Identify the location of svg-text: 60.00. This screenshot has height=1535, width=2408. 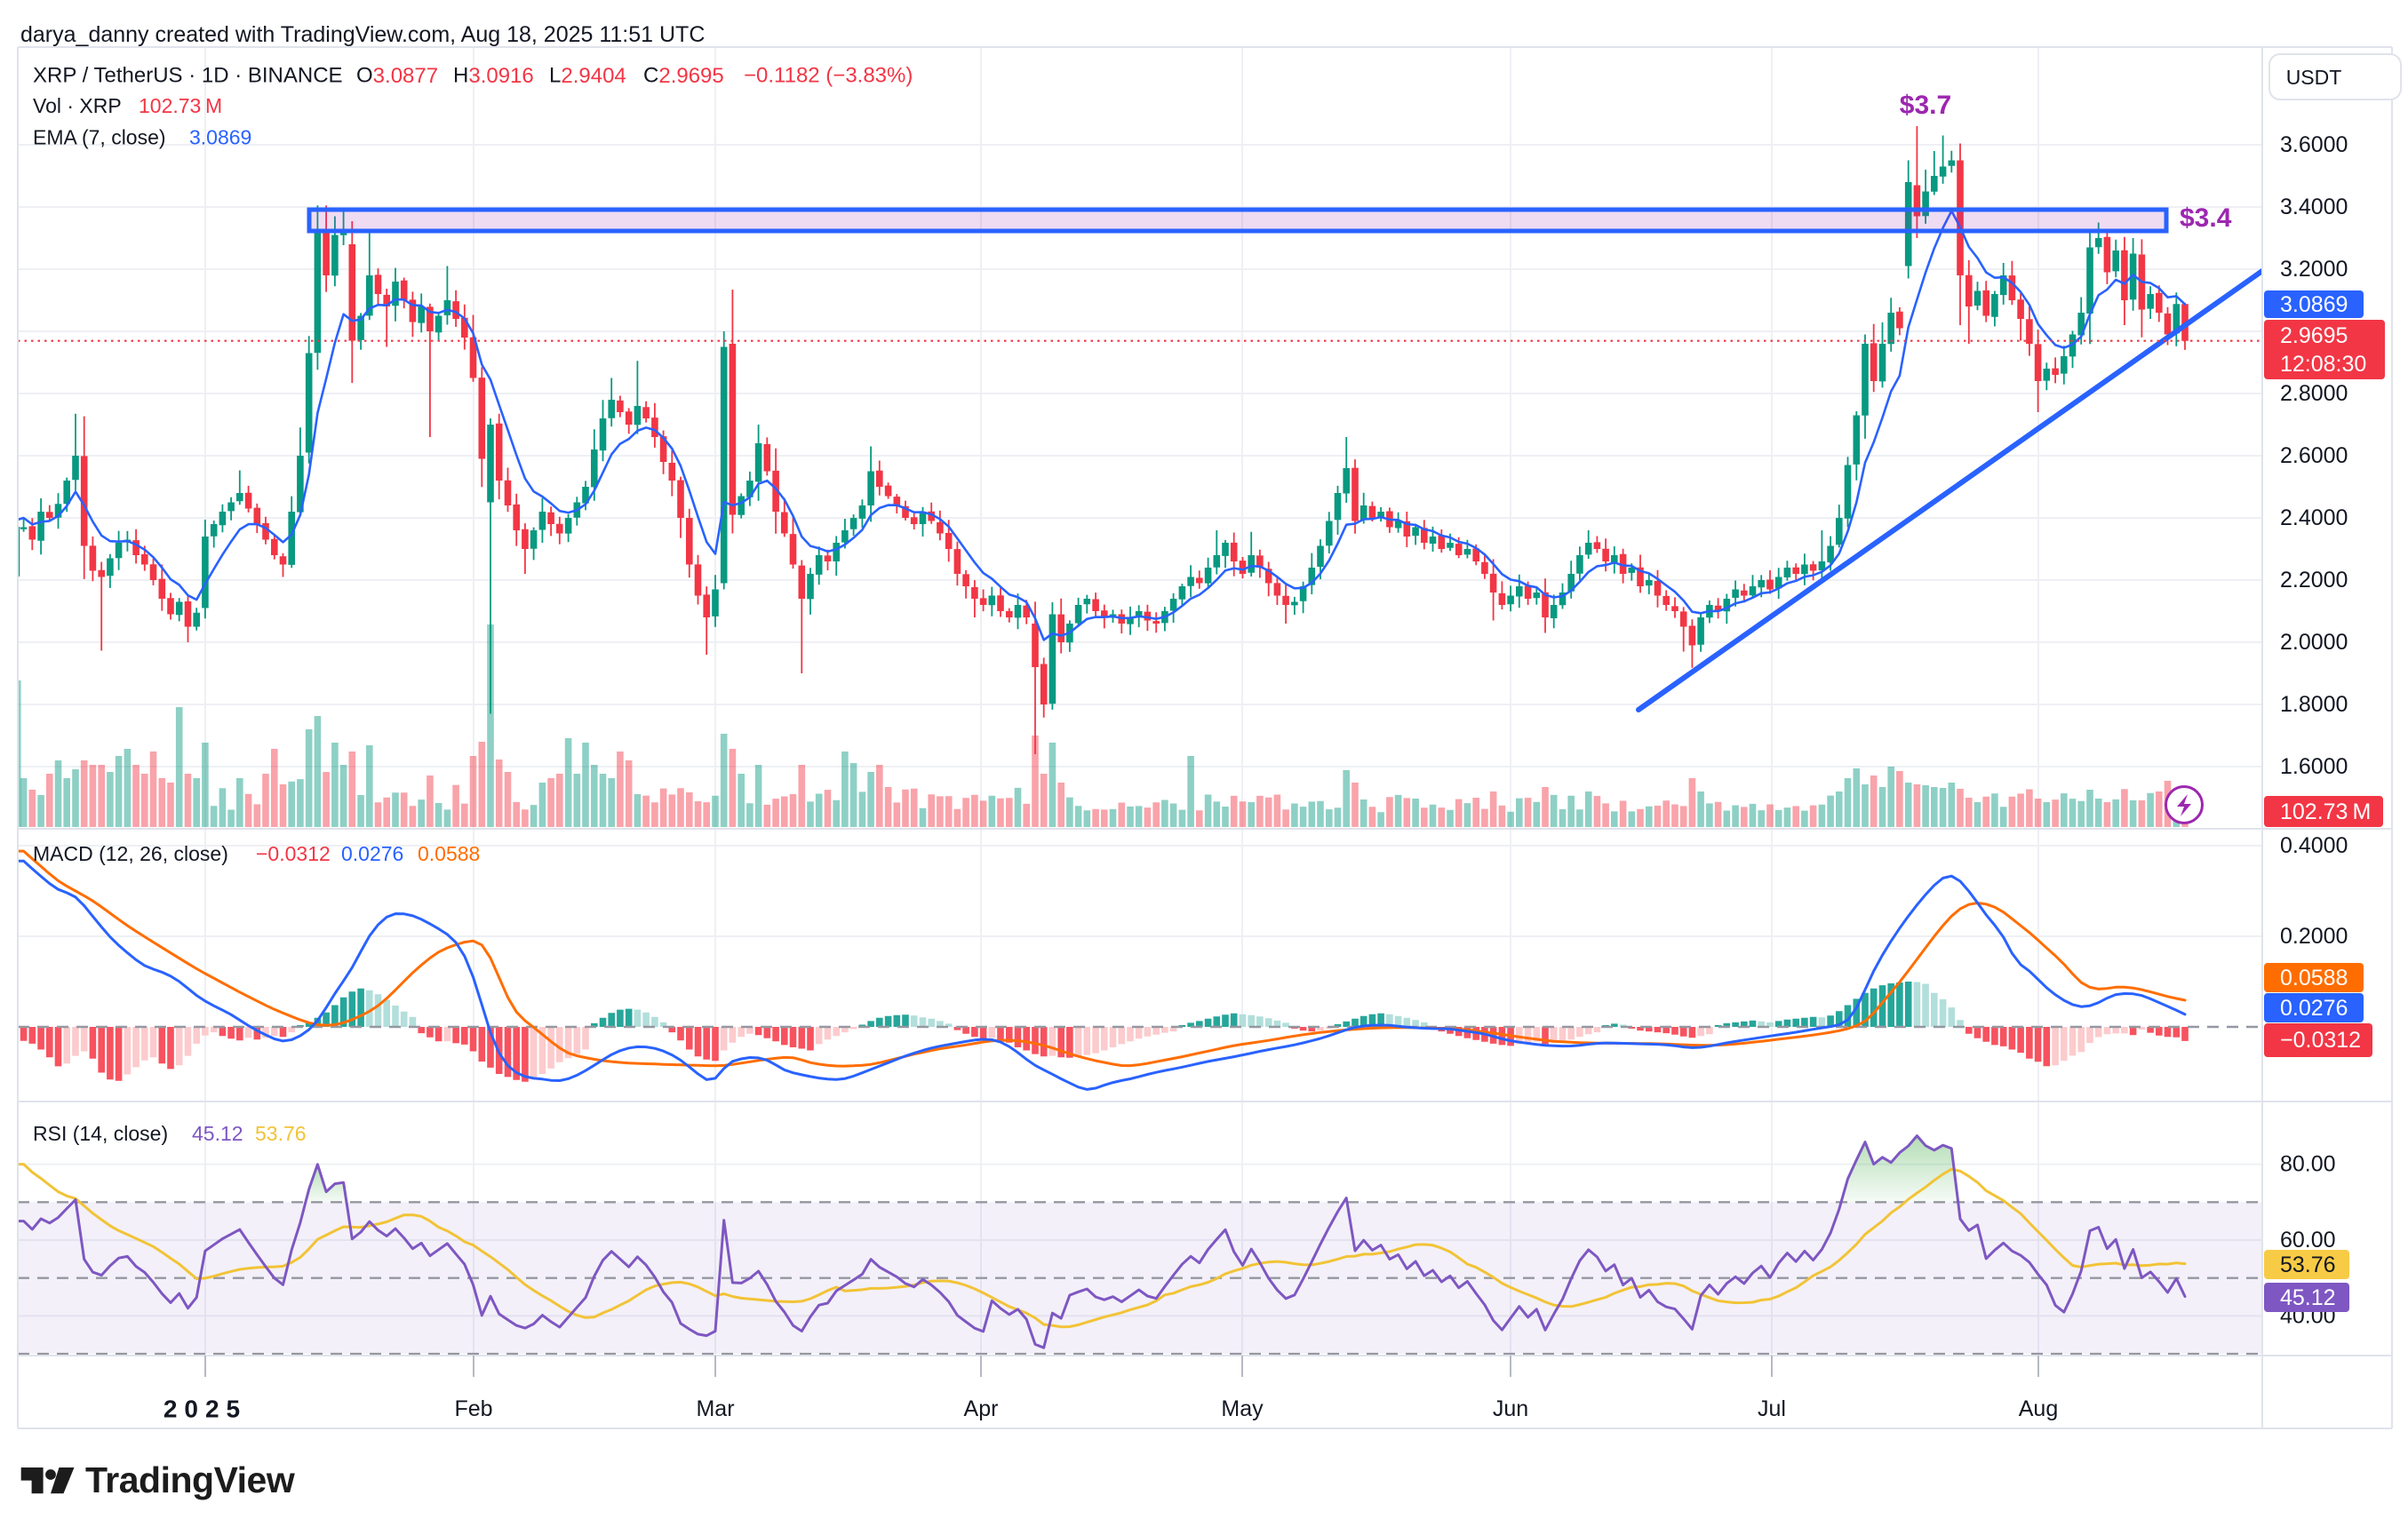
(2308, 1240).